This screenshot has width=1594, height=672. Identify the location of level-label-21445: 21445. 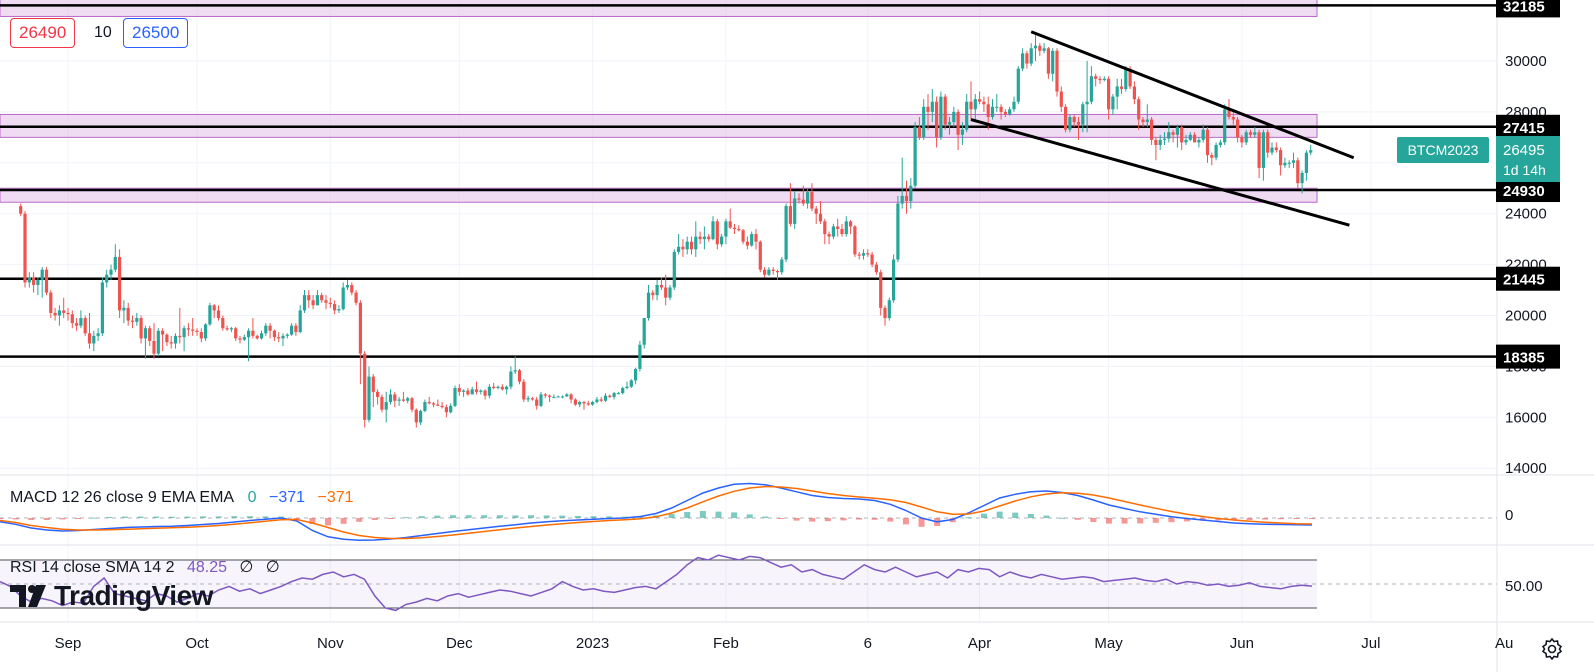
(1524, 280).